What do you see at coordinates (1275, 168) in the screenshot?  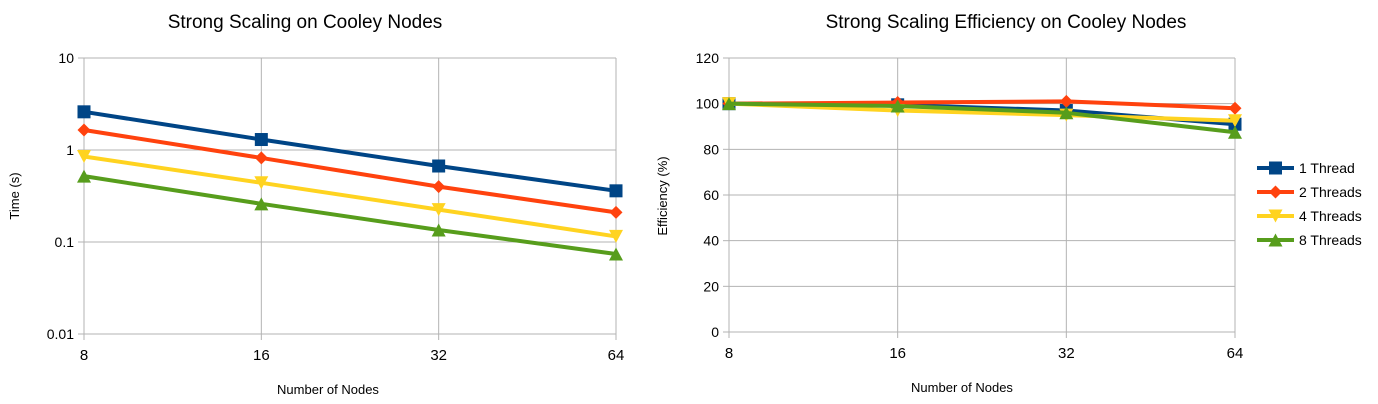 I see `legend-marker-1-thread` at bounding box center [1275, 168].